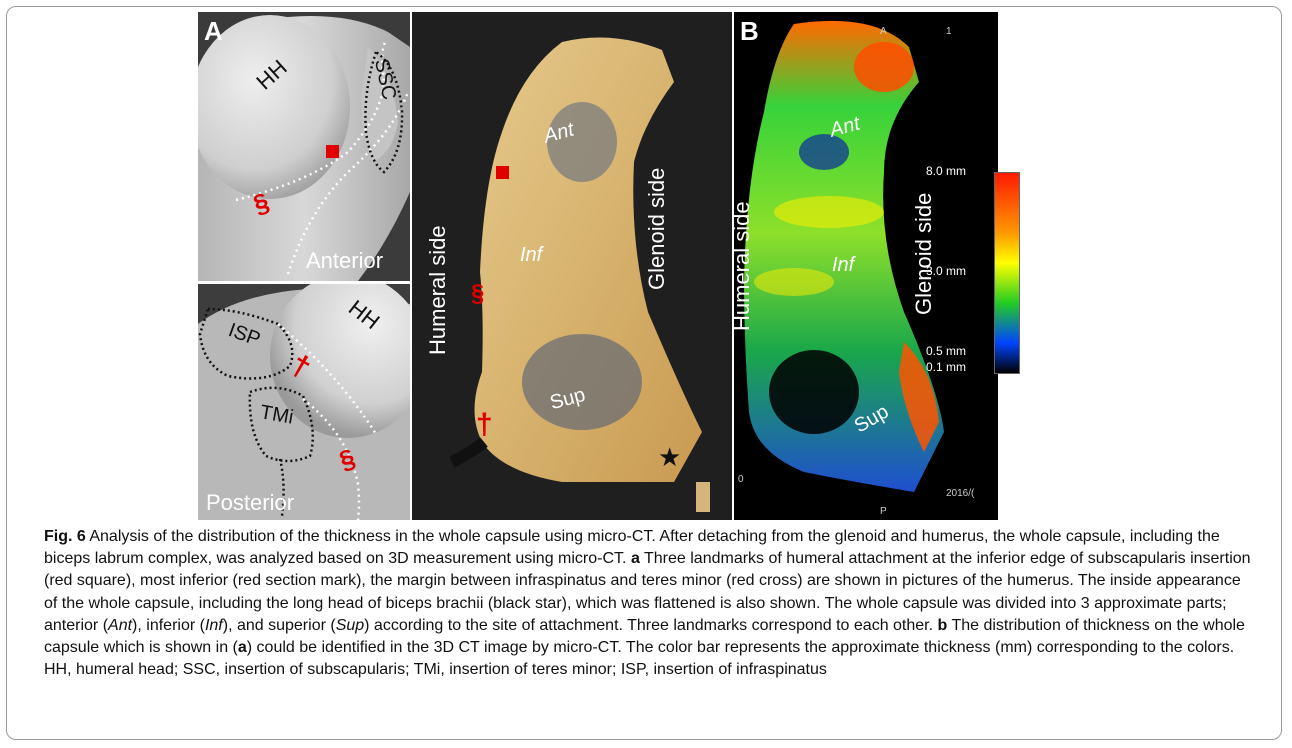 This screenshot has height=748, width=1292. What do you see at coordinates (250, 502) in the screenshot?
I see `posterior-view-label: Posterior` at bounding box center [250, 502].